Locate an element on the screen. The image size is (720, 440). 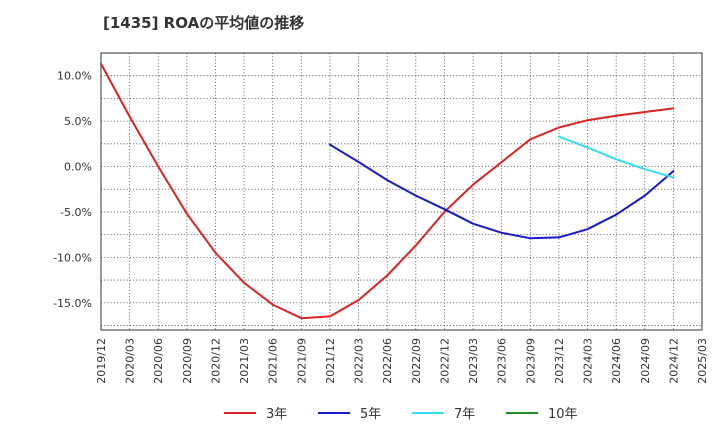
x-tick-label: 2021/09 is located at coordinates (301, 361).